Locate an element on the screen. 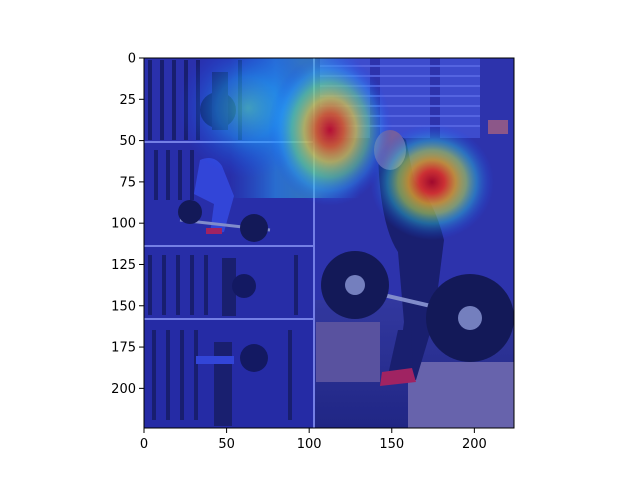  x-tick-label: 100 is located at coordinates (309, 444).